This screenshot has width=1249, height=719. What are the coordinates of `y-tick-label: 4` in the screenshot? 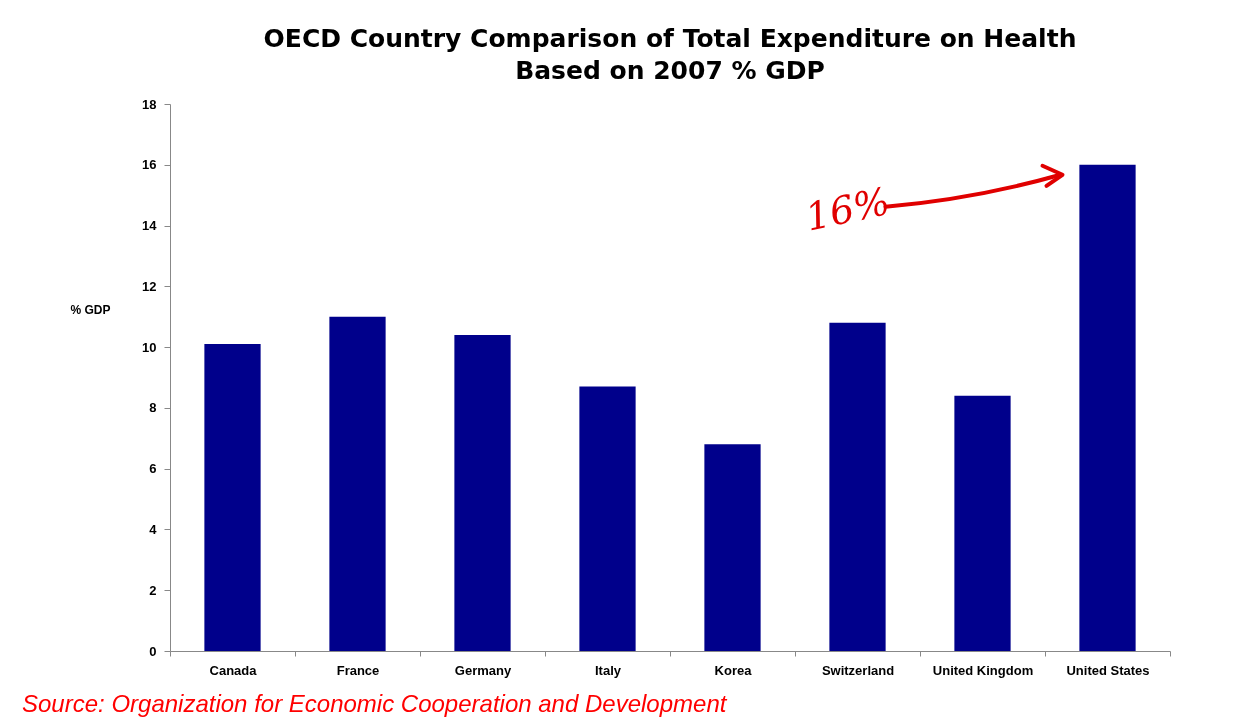 It's located at (153, 529).